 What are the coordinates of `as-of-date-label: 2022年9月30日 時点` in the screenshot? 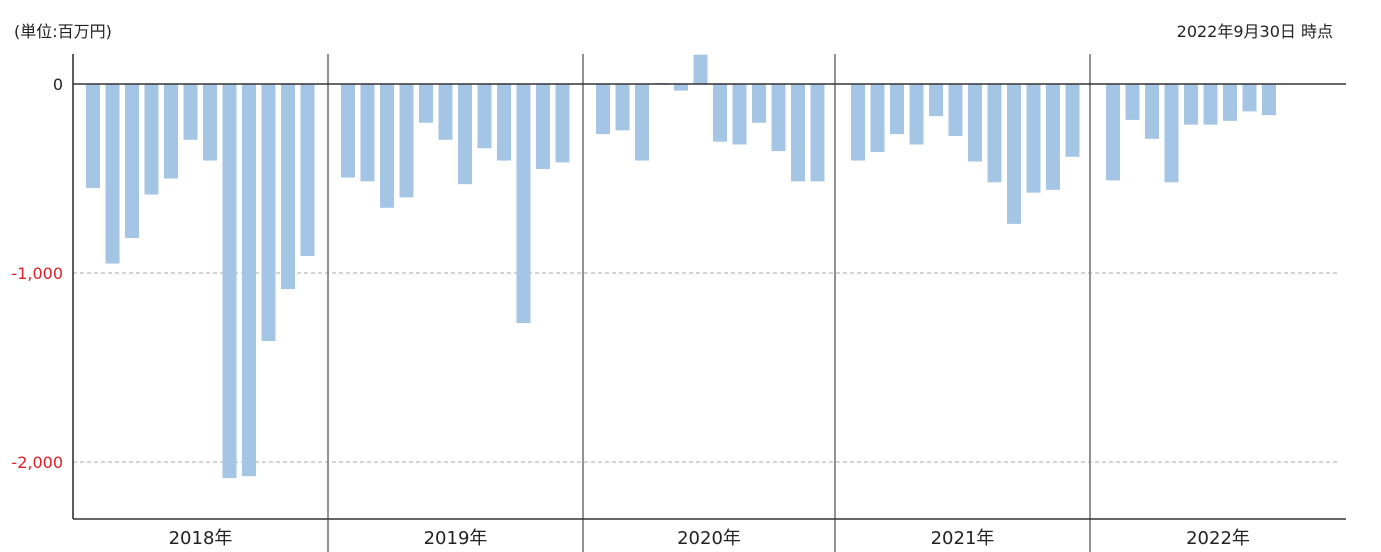 It's located at (1254, 31).